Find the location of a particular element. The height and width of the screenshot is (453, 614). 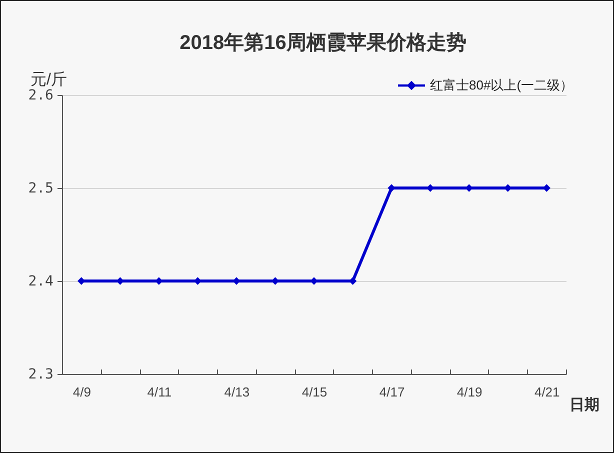

y-tick-label: 2.6 is located at coordinates (41, 96).